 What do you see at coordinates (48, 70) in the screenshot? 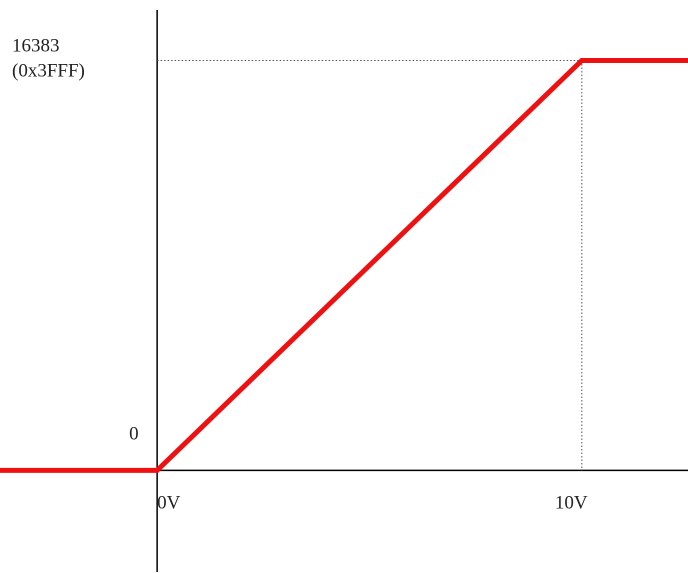
I see `y-label-max-hex: (0x3FFF)` at bounding box center [48, 70].